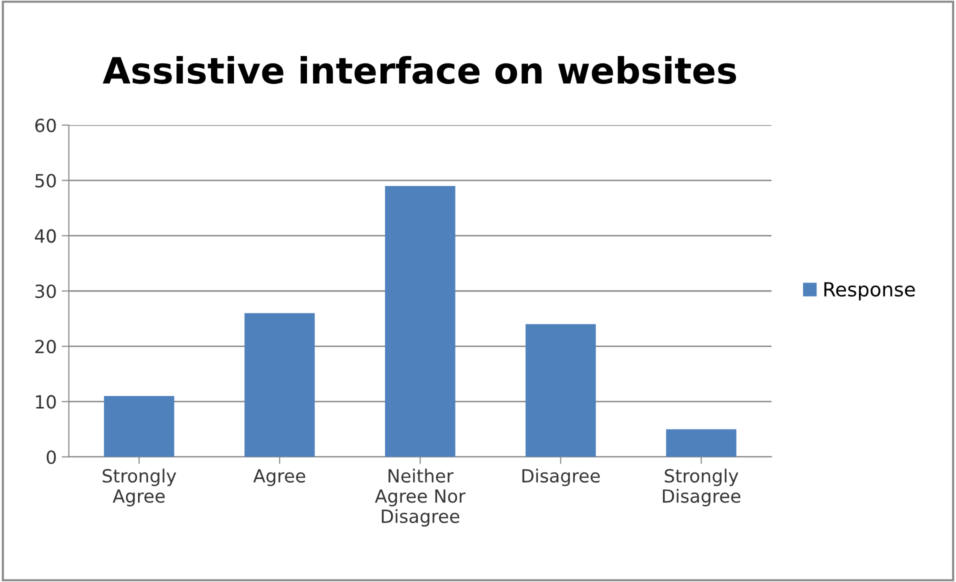 The height and width of the screenshot is (582, 956). I want to click on legend-label: Response, so click(869, 291).